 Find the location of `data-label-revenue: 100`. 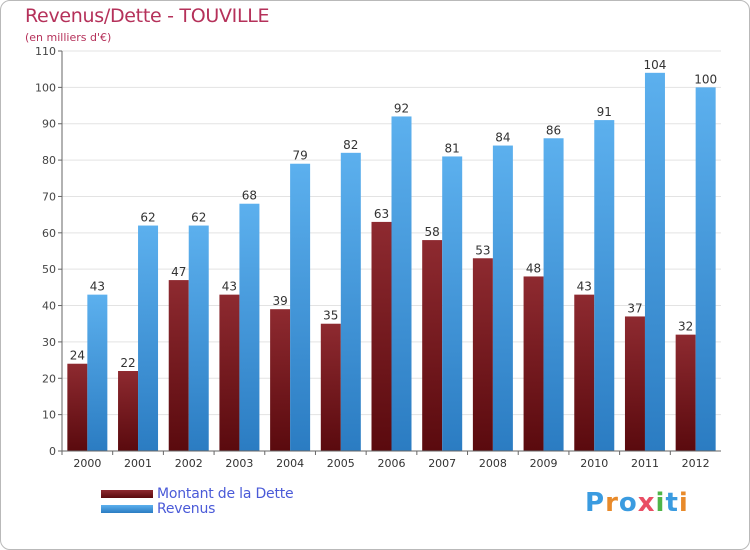

data-label-revenue: 100 is located at coordinates (705, 79).